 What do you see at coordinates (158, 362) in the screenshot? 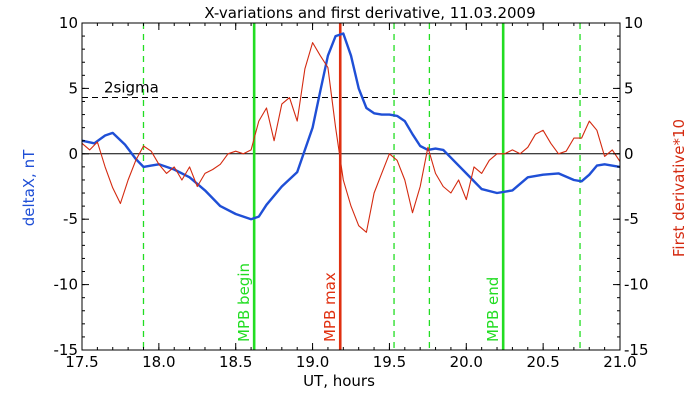
I see `x-tick-label: 18.0` at bounding box center [158, 362].